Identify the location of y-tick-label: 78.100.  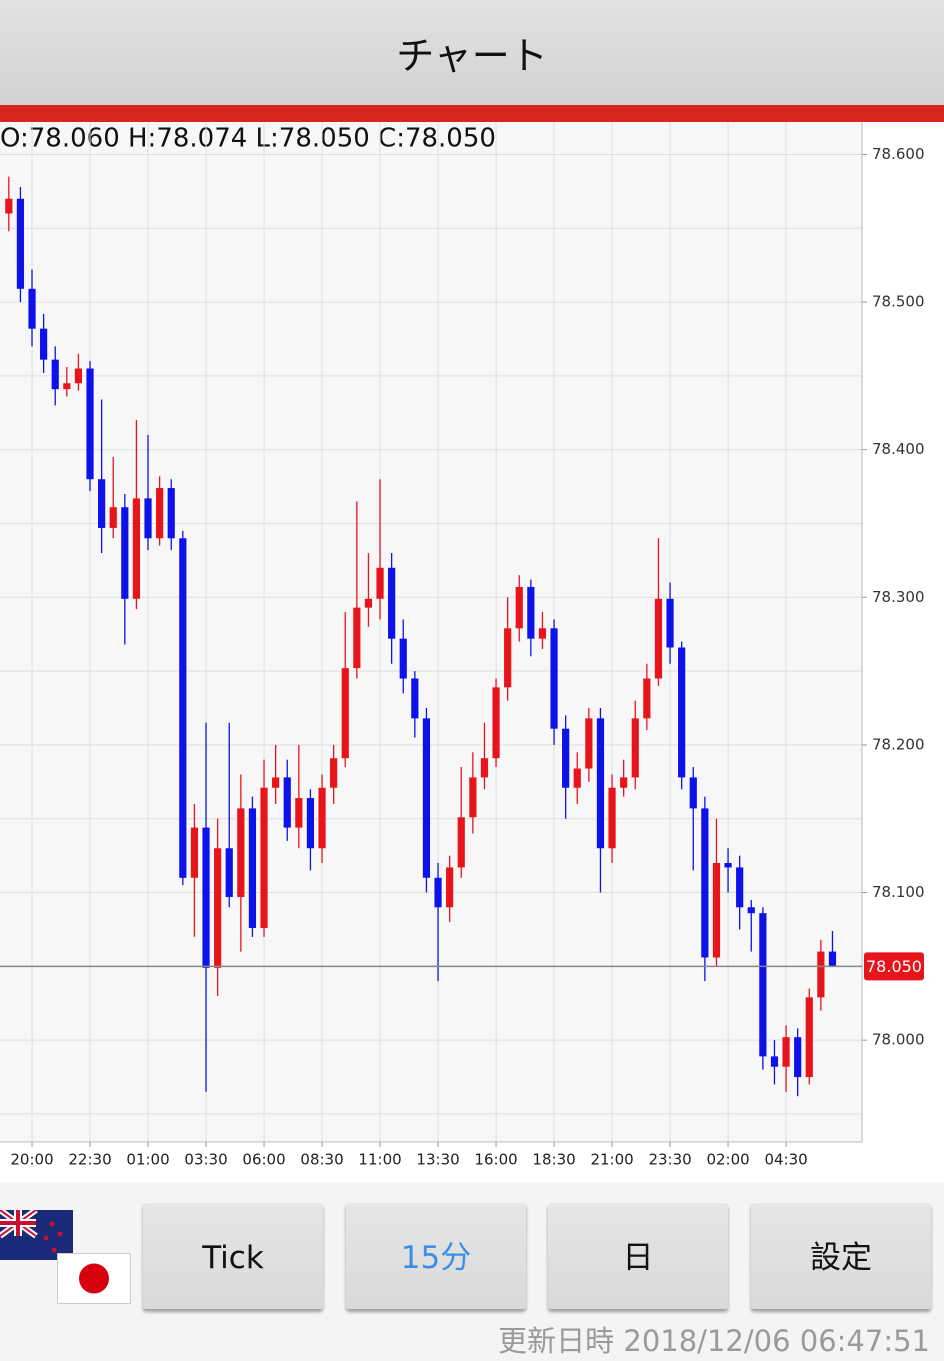
(898, 892).